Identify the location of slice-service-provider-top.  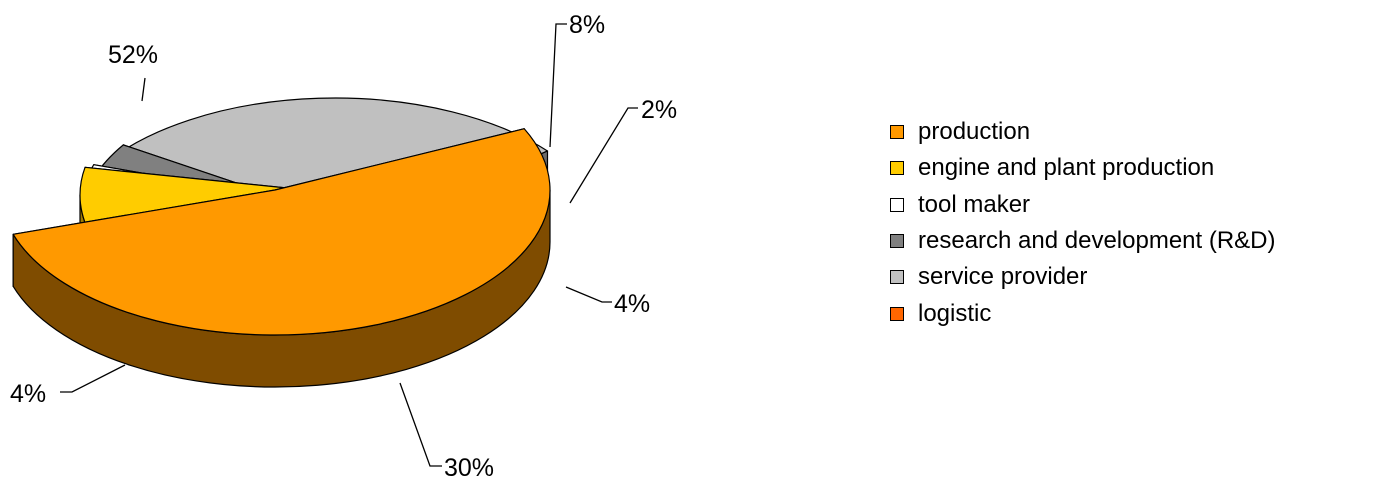
(325, 170).